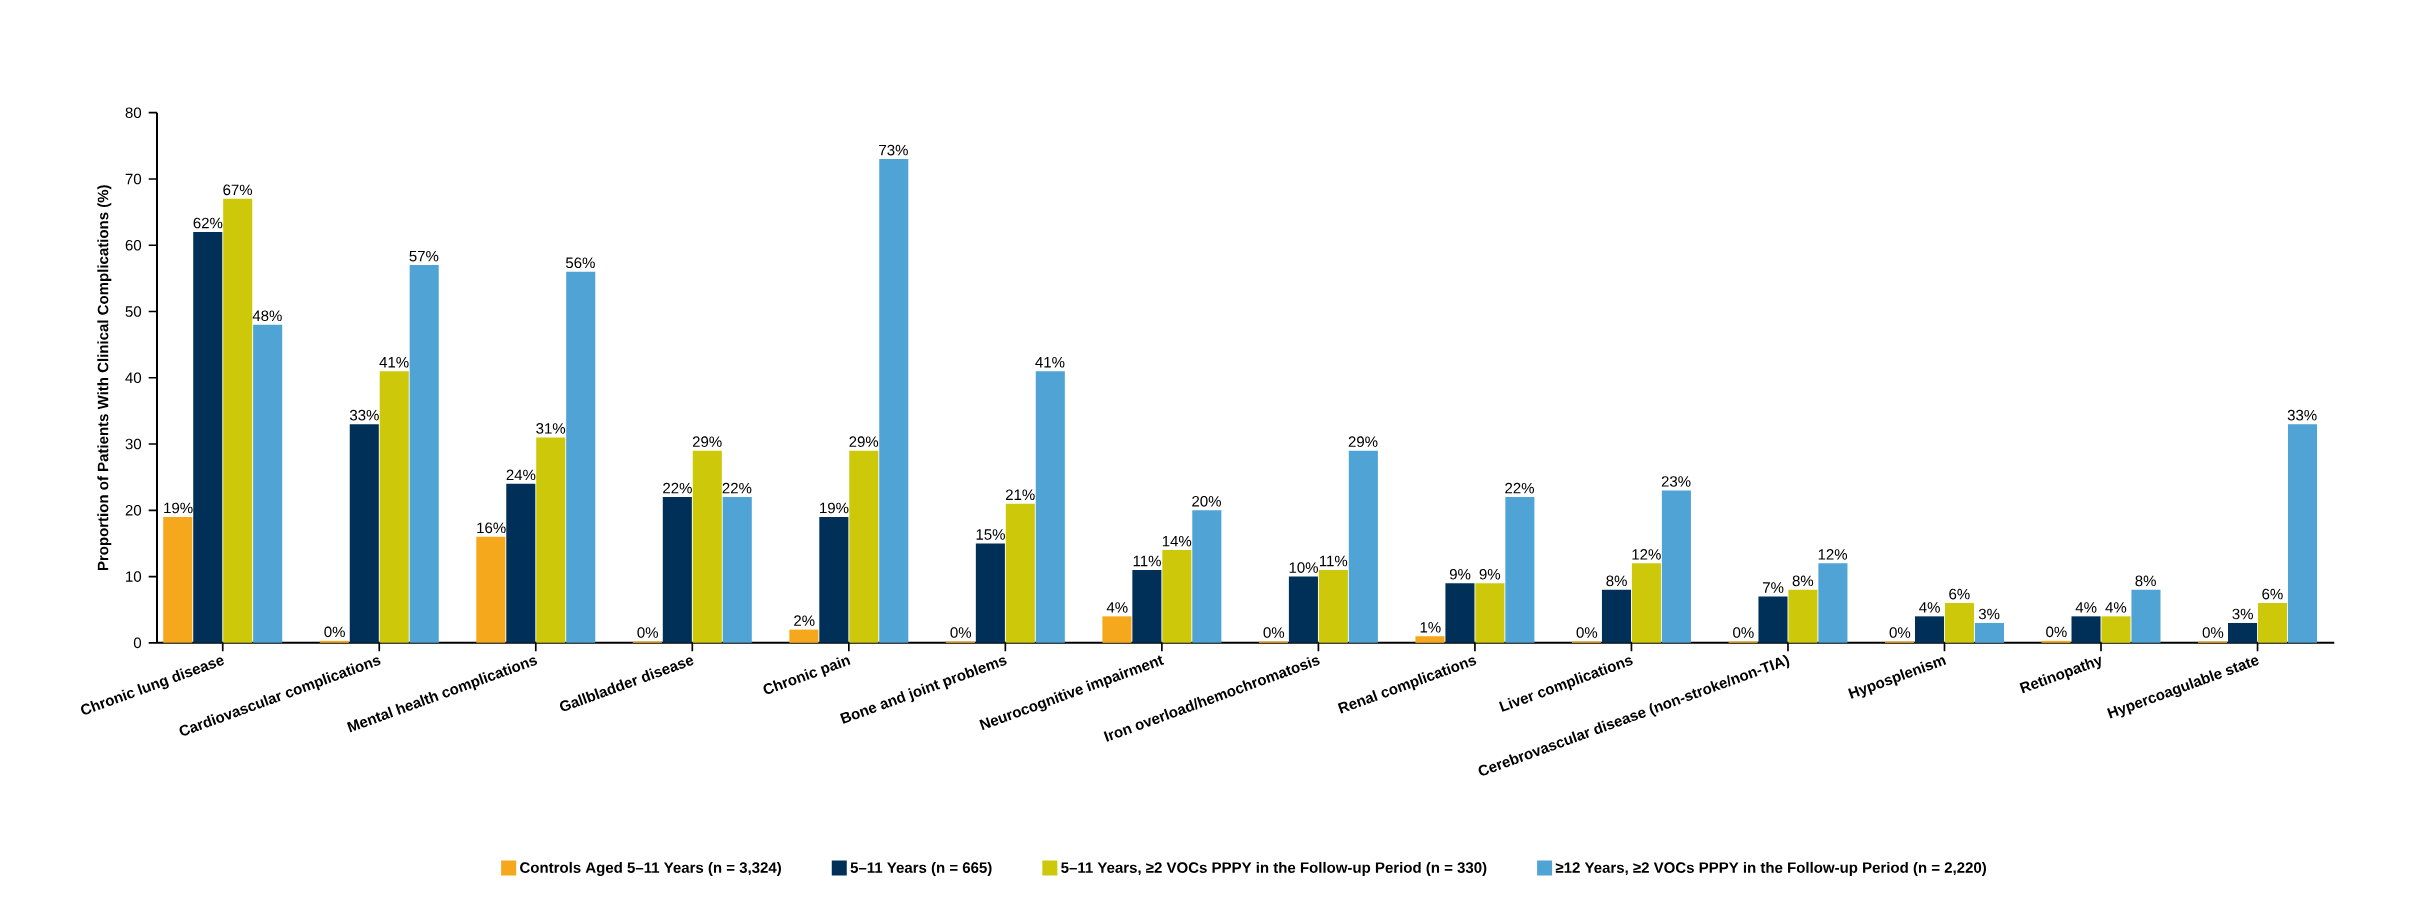 Image resolution: width=2409 pixels, height=906 pixels. What do you see at coordinates (133, 112) in the screenshot?
I see `y-tick-label: 80` at bounding box center [133, 112].